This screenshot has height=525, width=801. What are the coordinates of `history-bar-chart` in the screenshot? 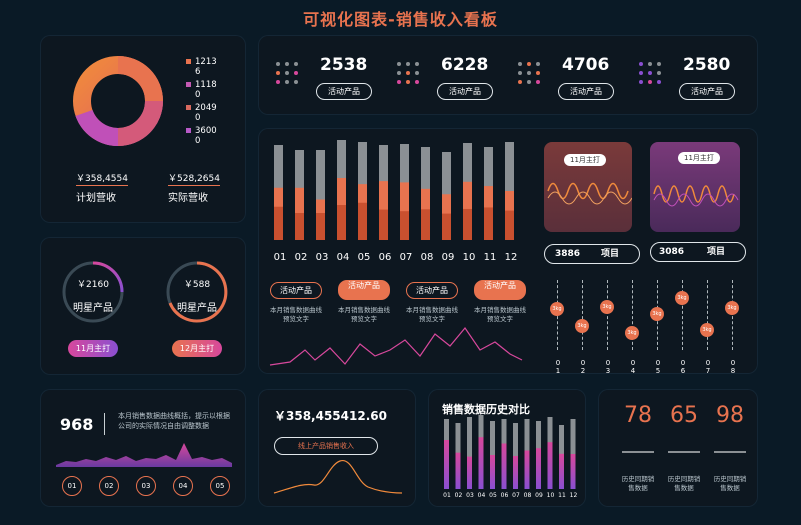 It's located at (510, 452).